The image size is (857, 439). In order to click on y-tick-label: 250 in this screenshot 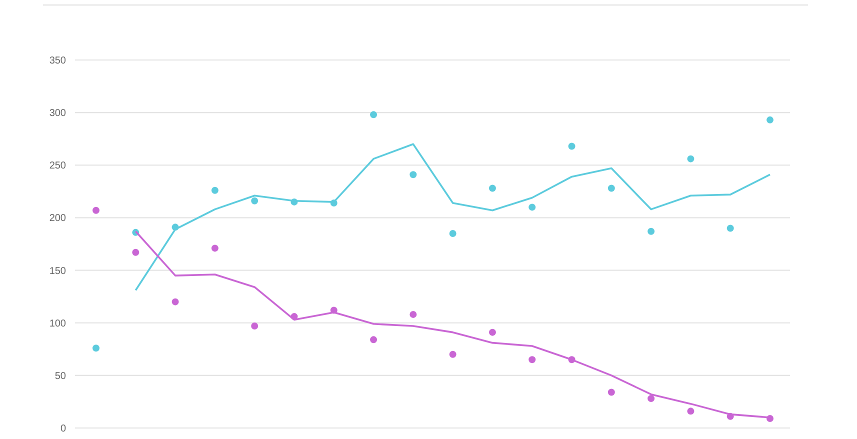, I will do `click(57, 166)`.